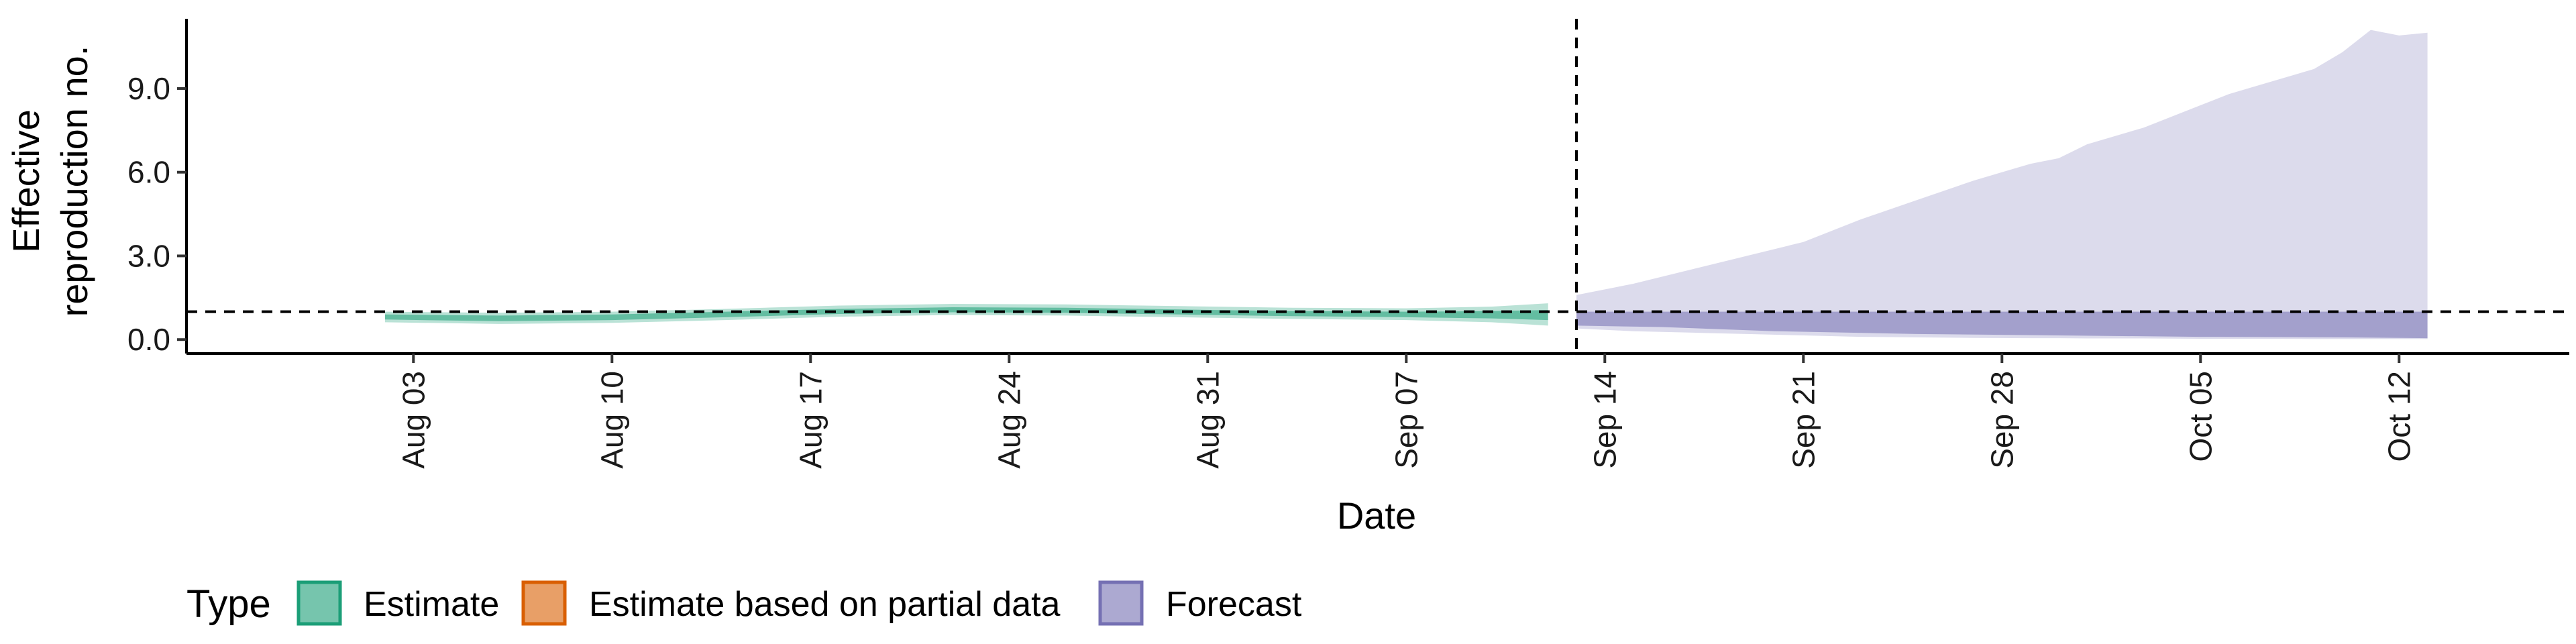  What do you see at coordinates (228, 604) in the screenshot?
I see `legend-title: Type` at bounding box center [228, 604].